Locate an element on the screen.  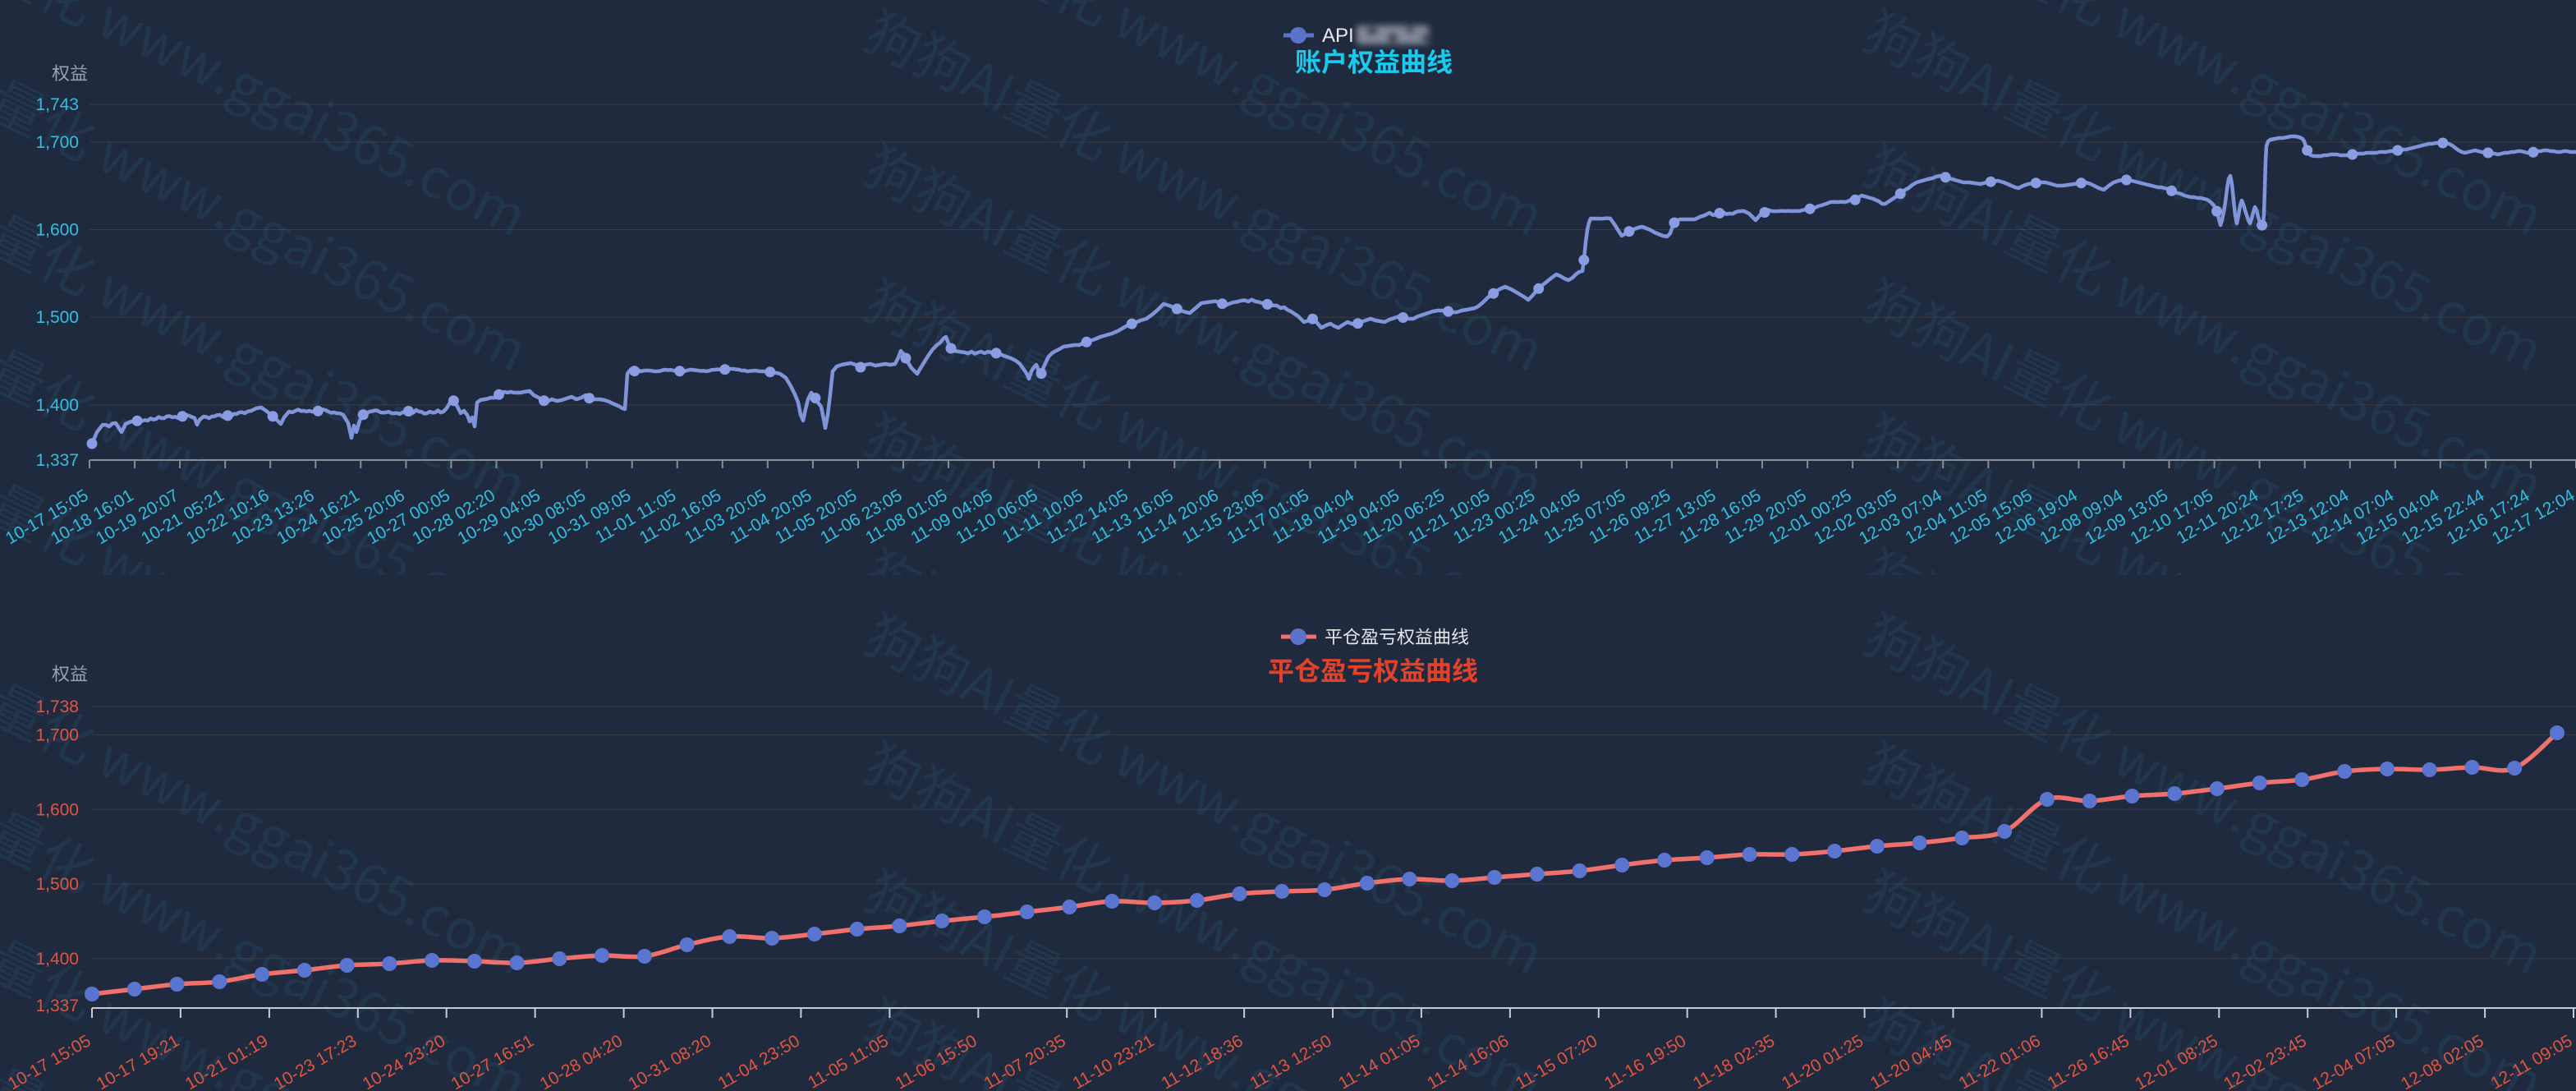
svg-text: 10-27 16:51 is located at coordinates (493, 1061).